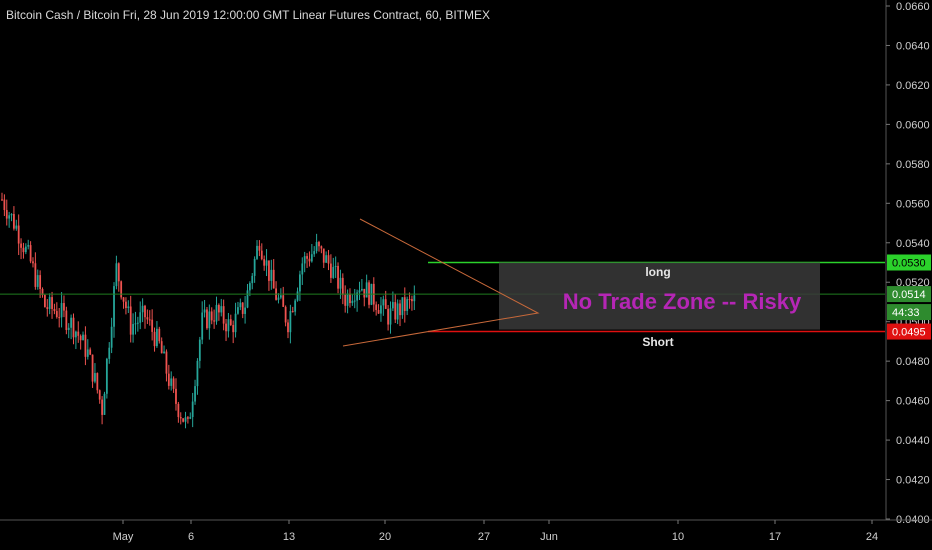 This screenshot has height=550, width=932. Describe the element at coordinates (913, 125) in the screenshot. I see `price-tick-label: 0.0600` at that location.